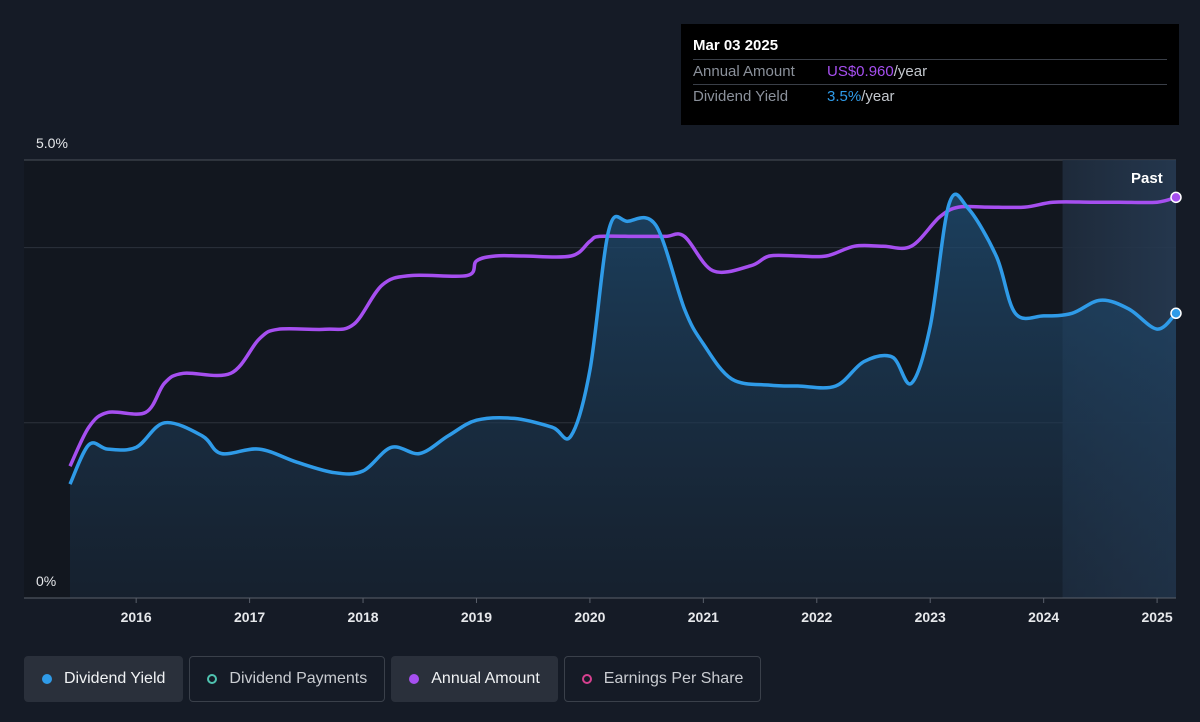  I want to click on tooltip-label: Dividend Yield, so click(741, 96).